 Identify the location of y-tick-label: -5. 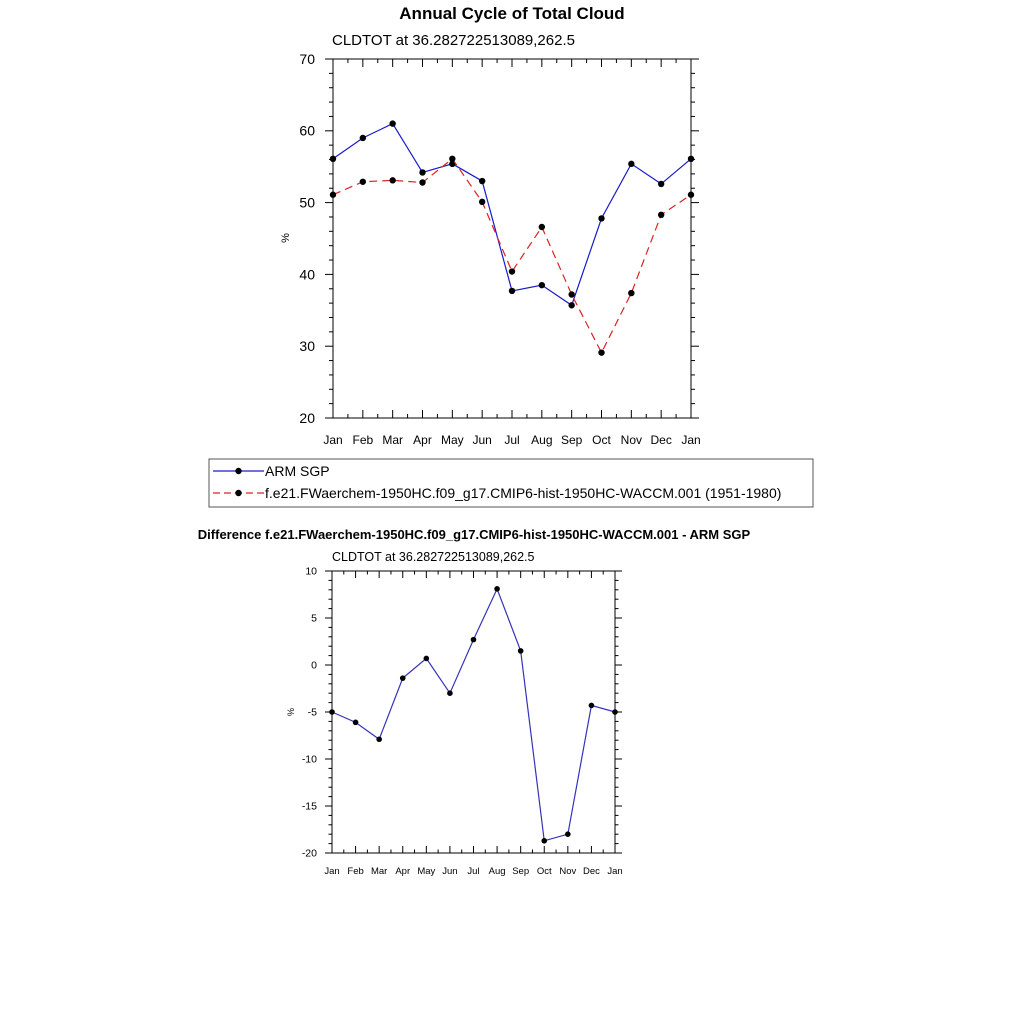
(312, 713).